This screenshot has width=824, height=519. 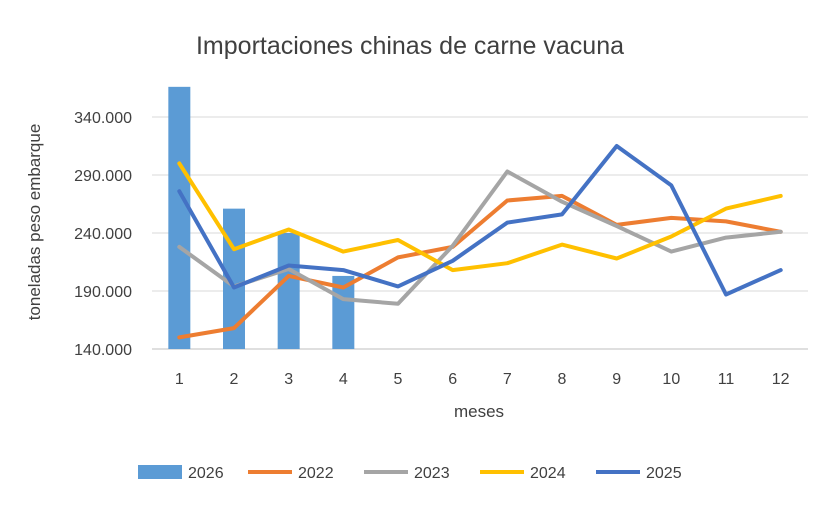 I want to click on x-tick-label: 1, so click(x=179, y=379).